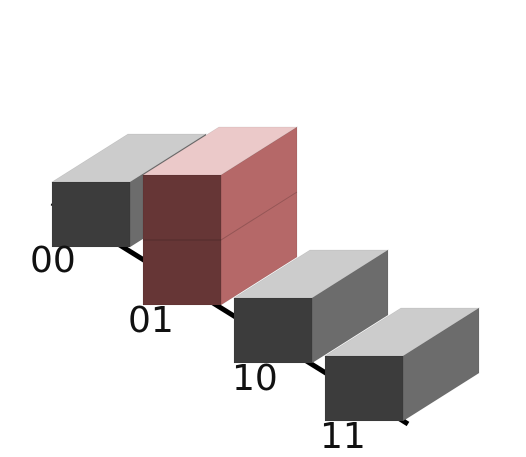 The height and width of the screenshot is (457, 526). What do you see at coordinates (151, 320) in the screenshot?
I see `label-01: 01` at bounding box center [151, 320].